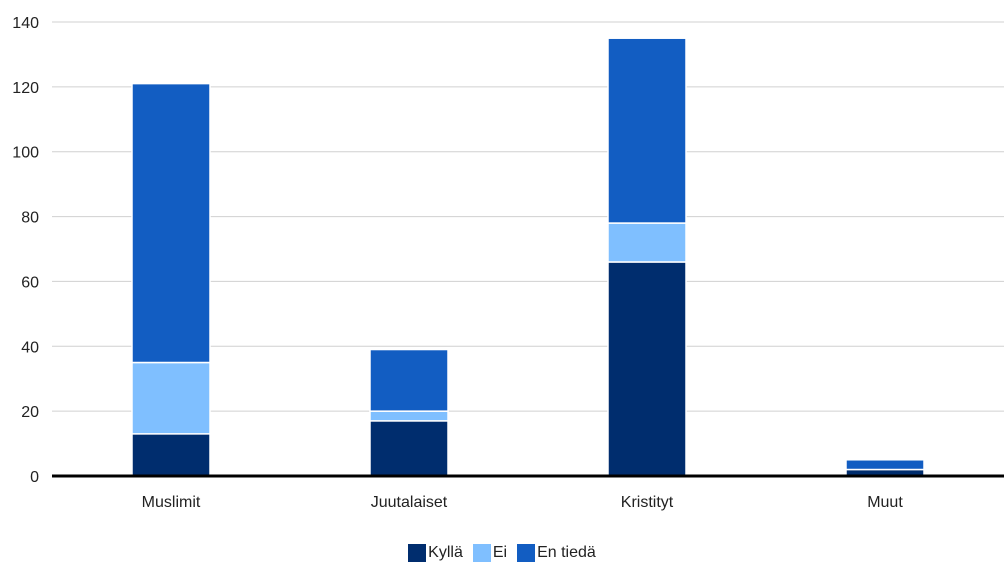  What do you see at coordinates (417, 553) in the screenshot?
I see `legend-swatch-kylla` at bounding box center [417, 553].